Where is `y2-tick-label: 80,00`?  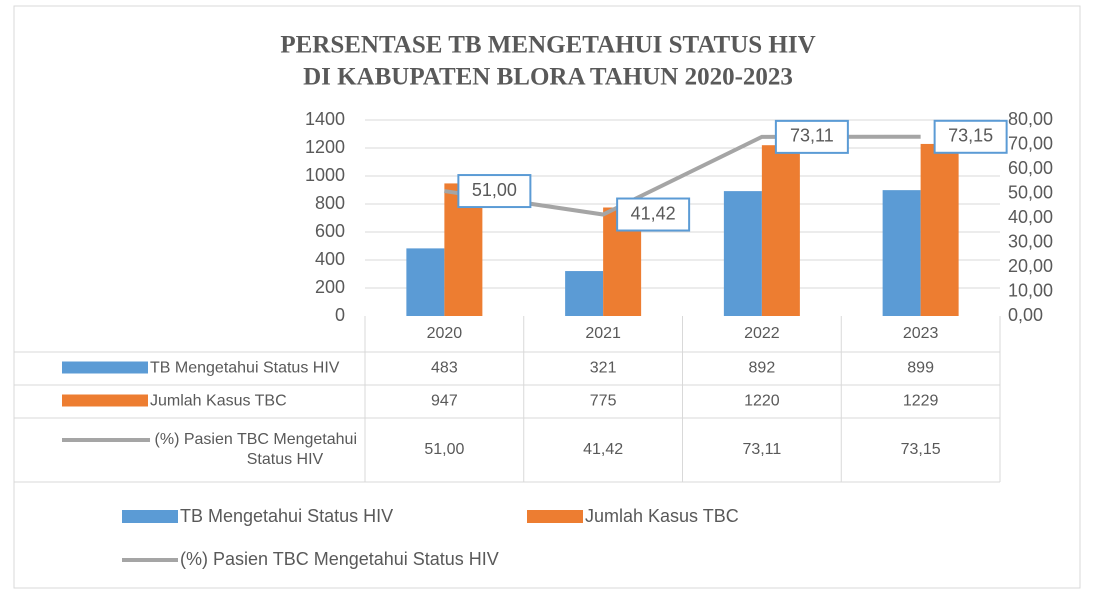 y2-tick-label: 80,00 is located at coordinates (1030, 119).